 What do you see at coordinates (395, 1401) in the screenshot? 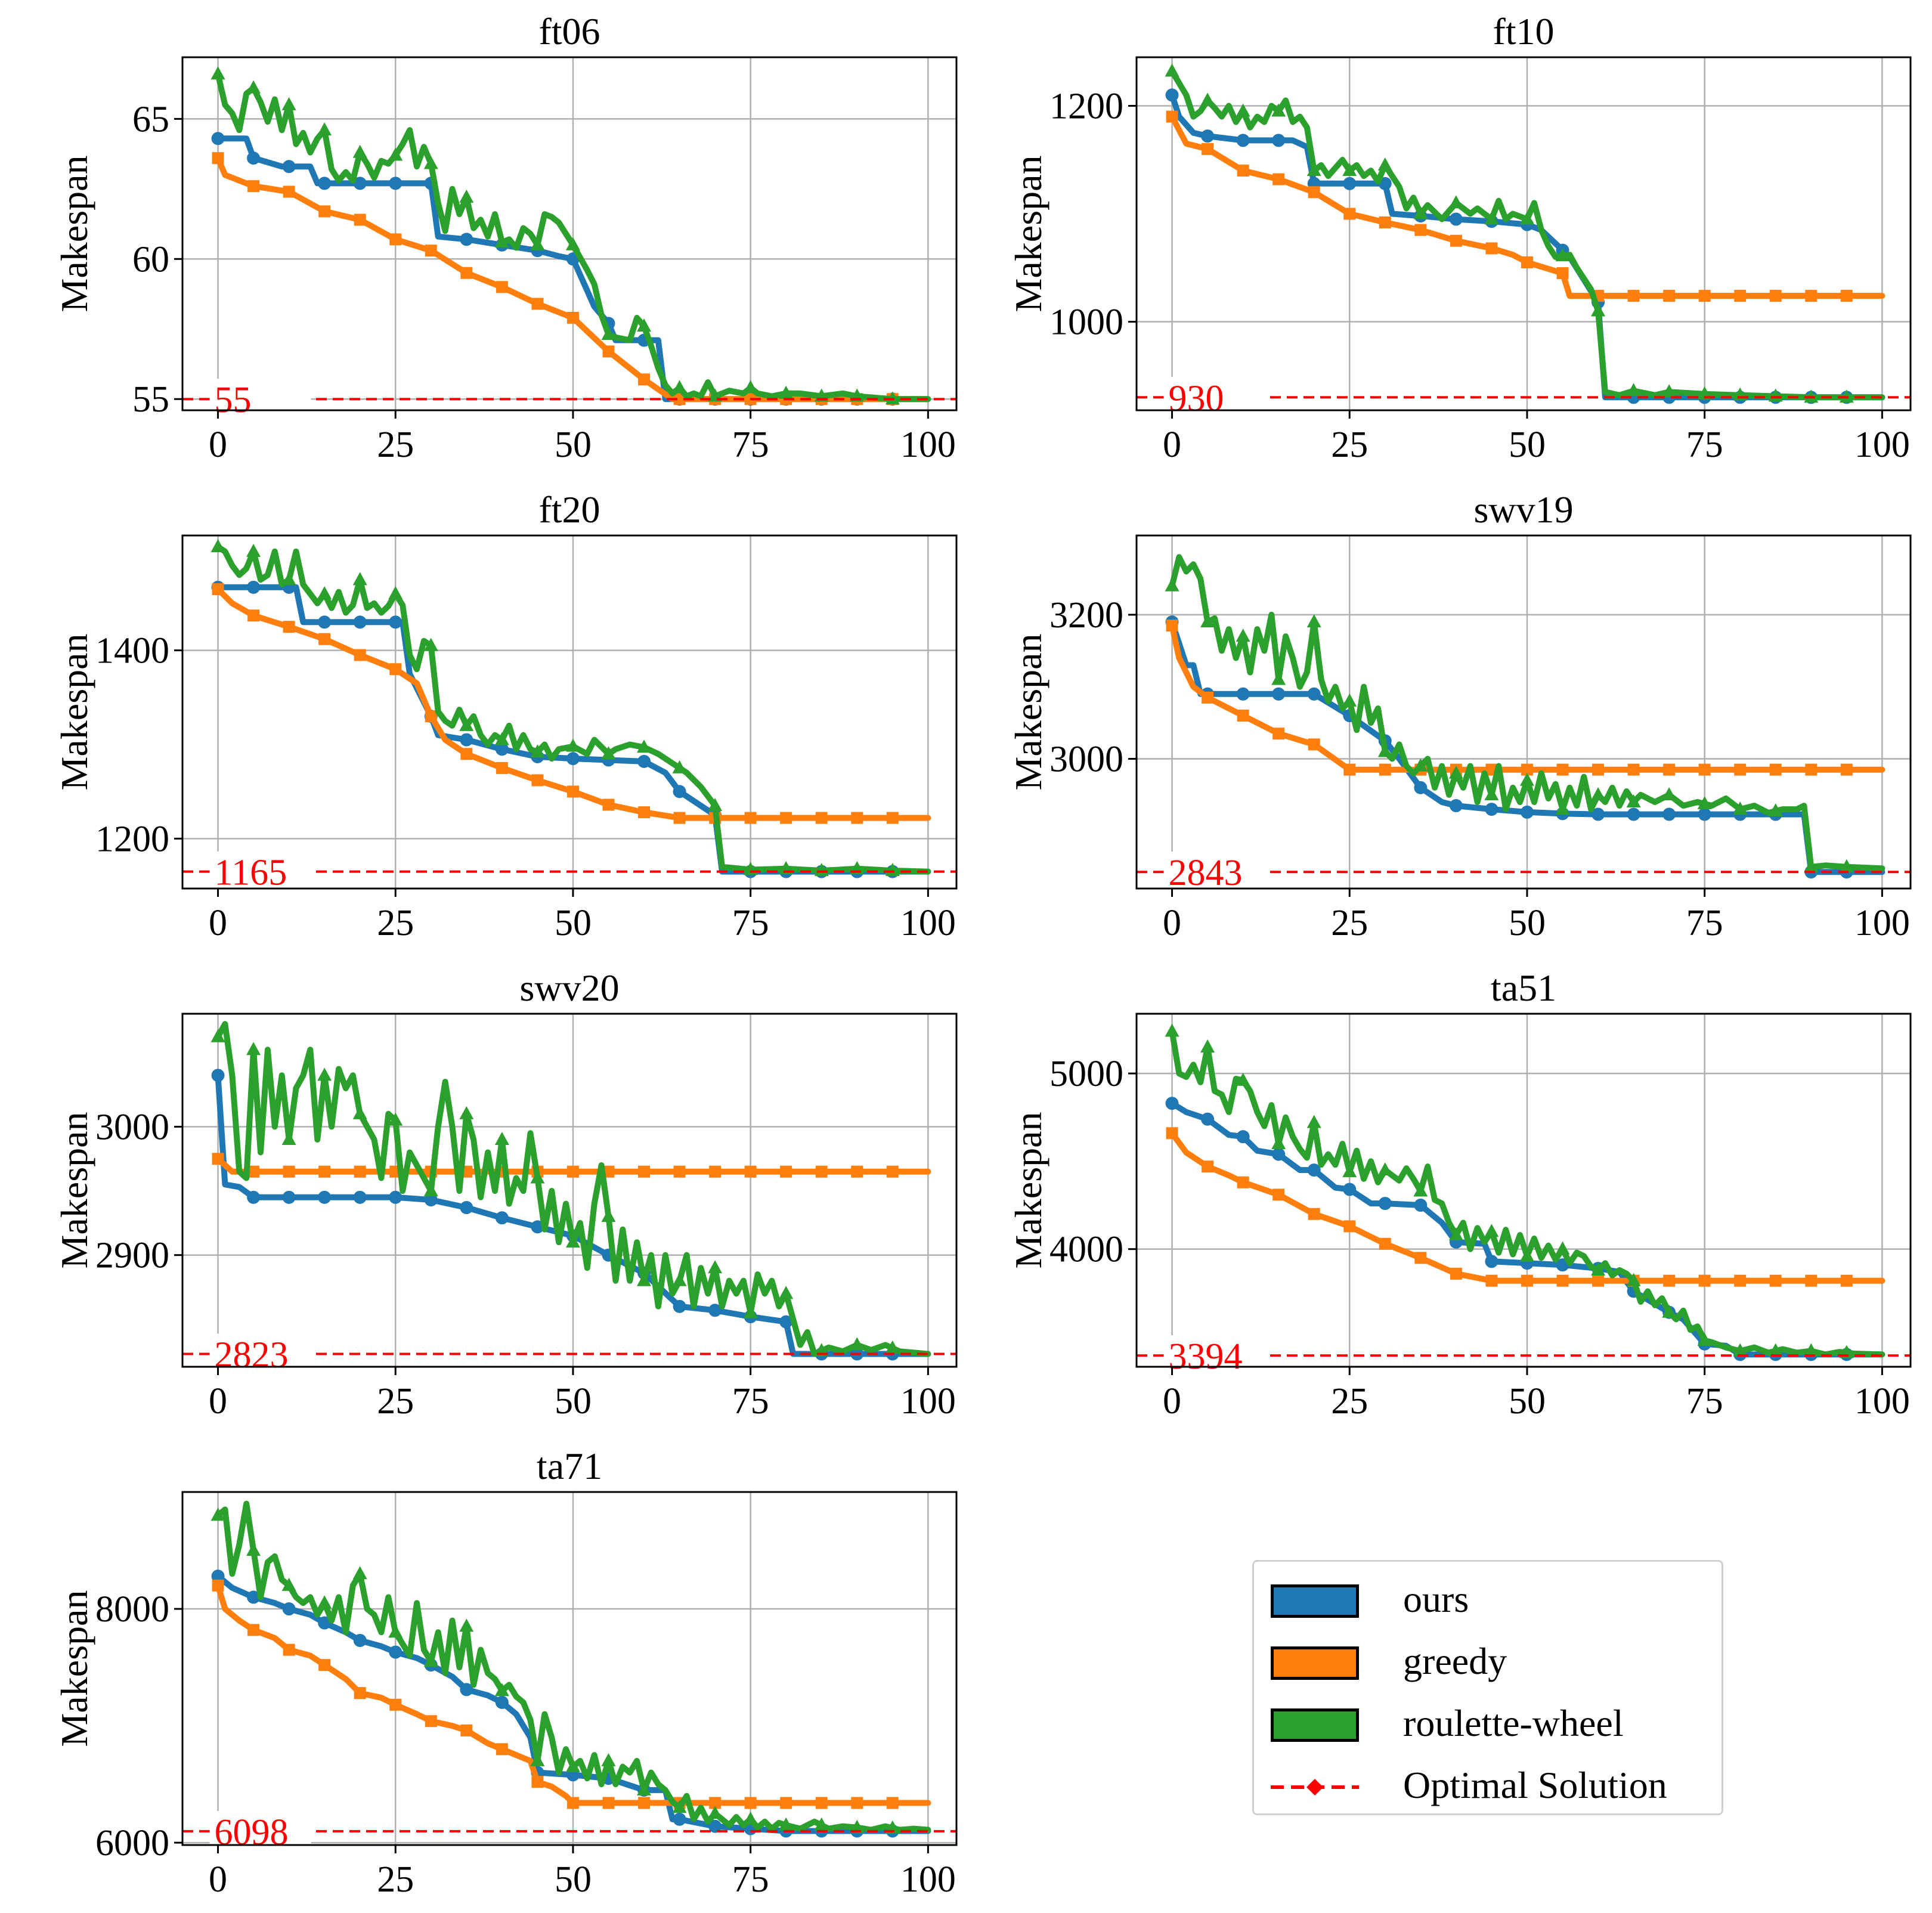
I see `xtick-label-swv20-25: 25` at bounding box center [395, 1401].